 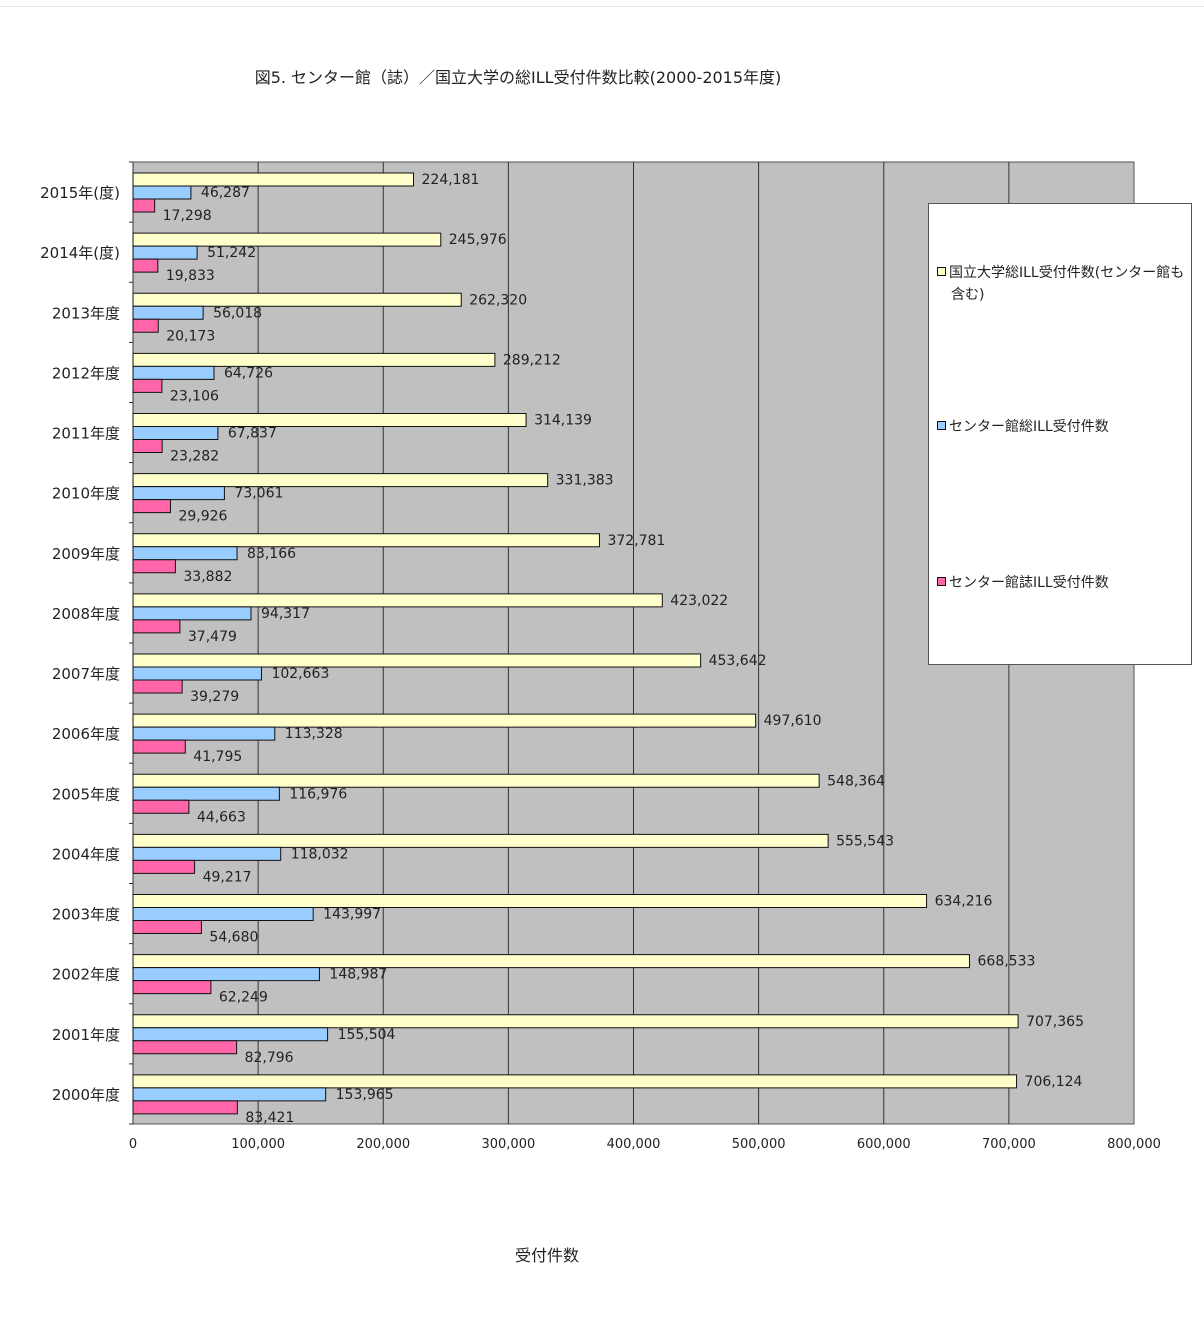 I want to click on legend-label-cont: 含む), so click(x=968, y=295).